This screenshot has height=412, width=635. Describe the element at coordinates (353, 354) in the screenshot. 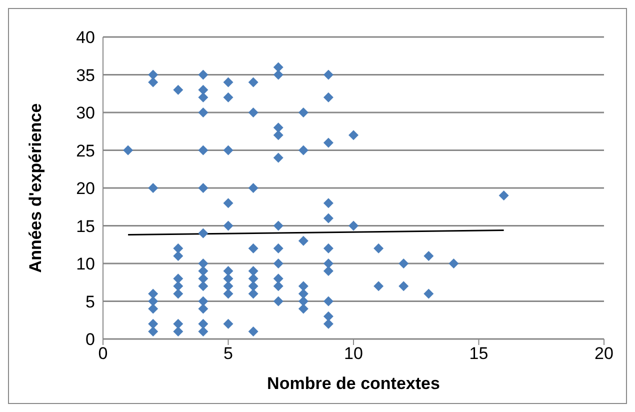

I see `x-tick-label: 10` at that location.